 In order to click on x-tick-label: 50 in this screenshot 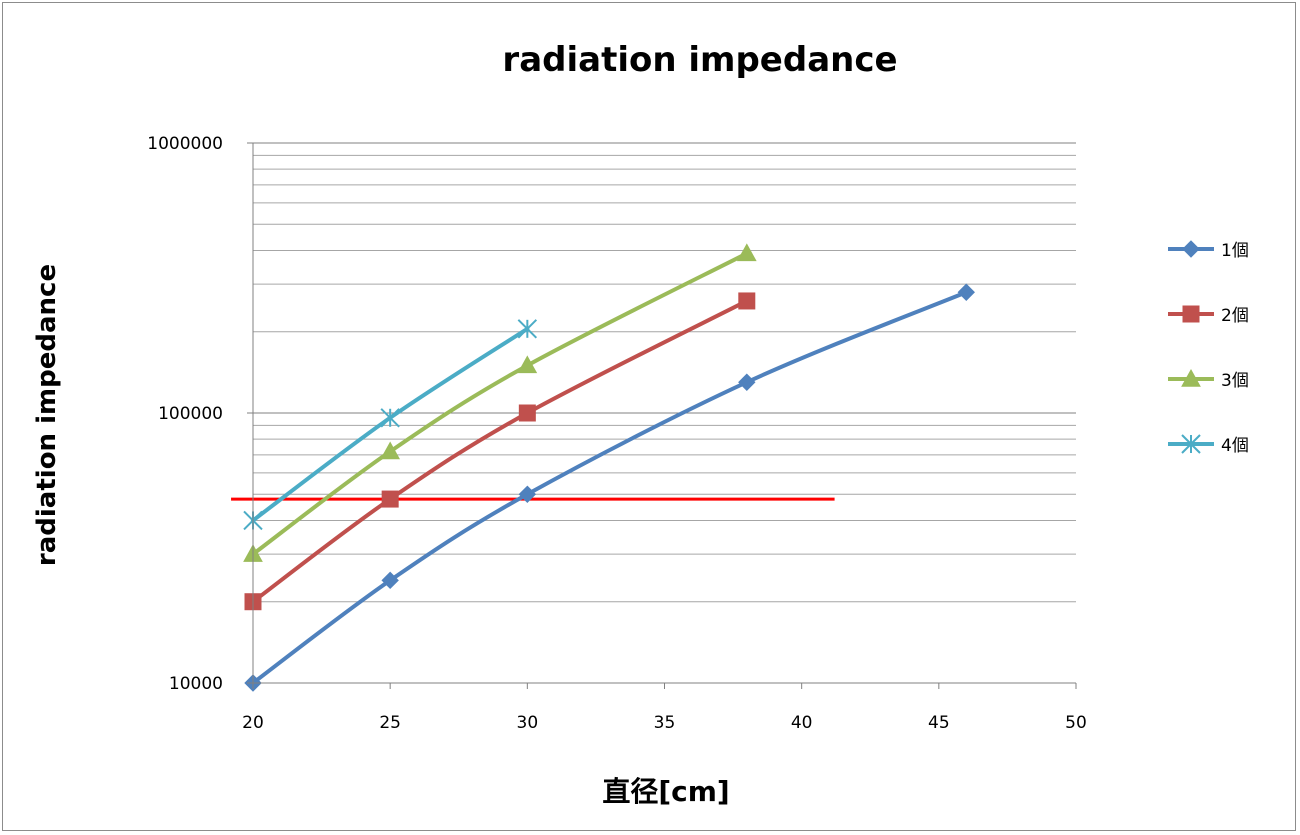, I will do `click(1076, 723)`.